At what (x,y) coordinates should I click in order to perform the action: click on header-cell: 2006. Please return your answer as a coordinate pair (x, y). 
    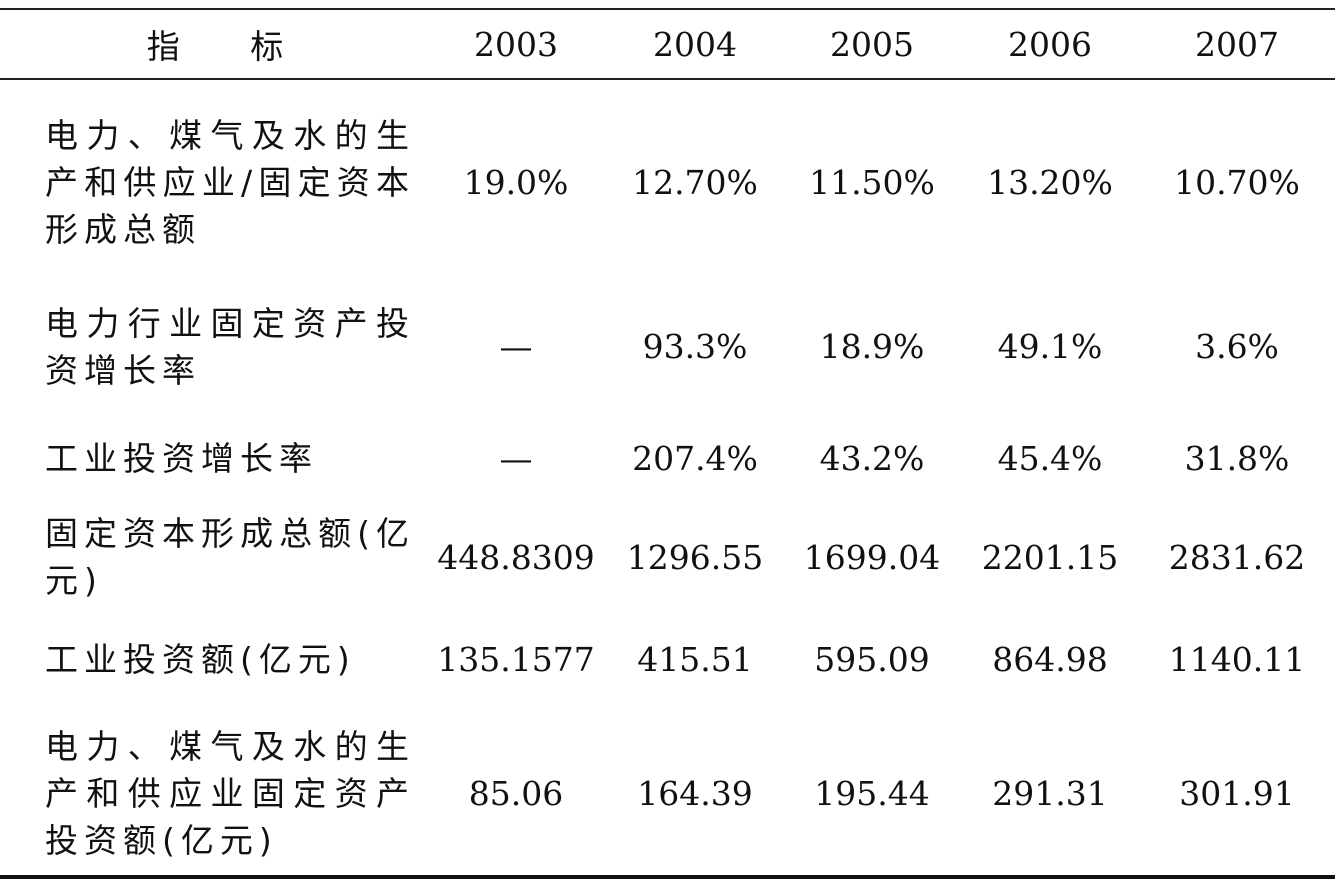
    Looking at the image, I should click on (1050, 44).